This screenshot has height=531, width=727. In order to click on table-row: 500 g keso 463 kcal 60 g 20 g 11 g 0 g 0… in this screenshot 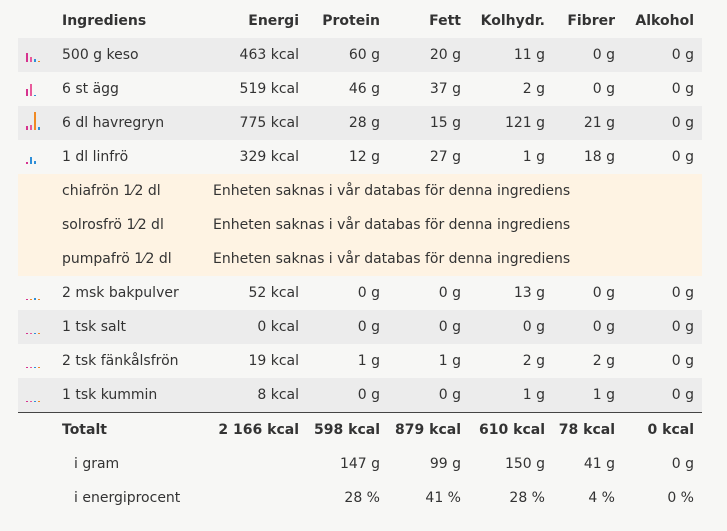, I will do `click(360, 55)`.